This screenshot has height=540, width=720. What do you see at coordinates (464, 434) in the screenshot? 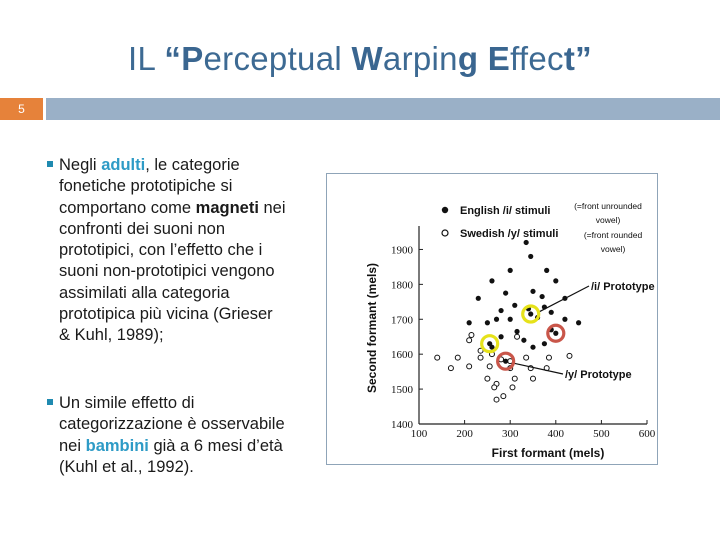
I see `x-tick-label: 200` at bounding box center [464, 434].